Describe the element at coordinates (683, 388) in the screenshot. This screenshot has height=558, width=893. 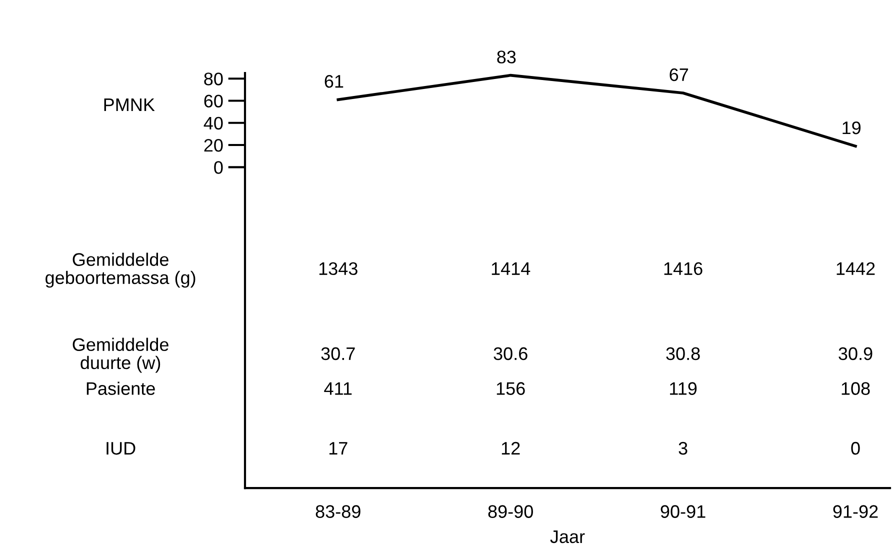
I see `annotation: 119` at that location.